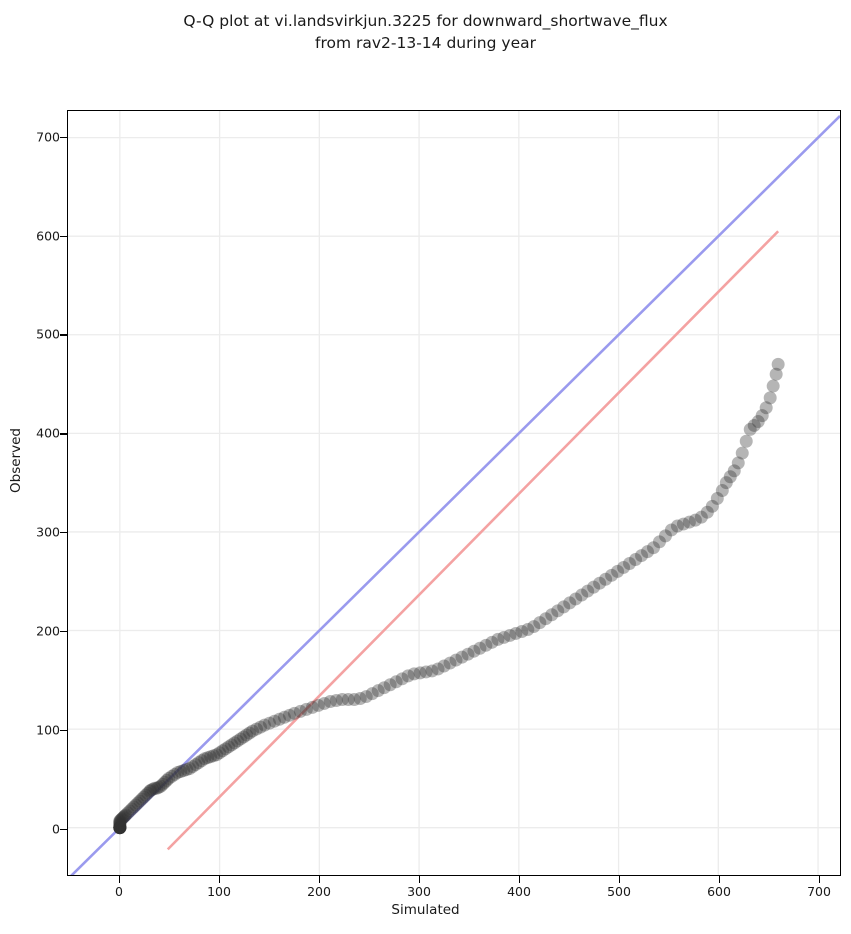 Image resolution: width=851 pixels, height=934 pixels. Describe the element at coordinates (48, 433) in the screenshot. I see `y-axis-tick-label: 400` at that location.